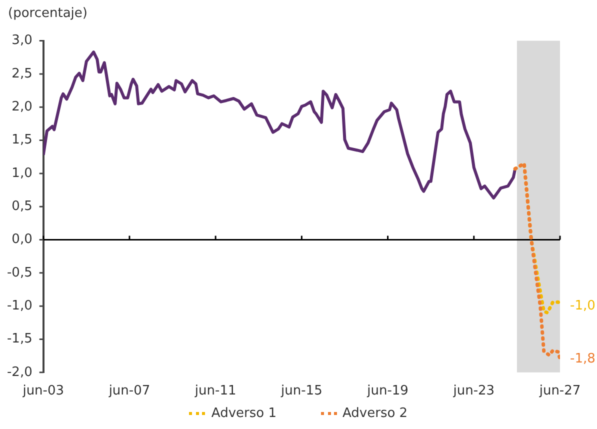  I want to click on data-label: -1,0, so click(583, 306).